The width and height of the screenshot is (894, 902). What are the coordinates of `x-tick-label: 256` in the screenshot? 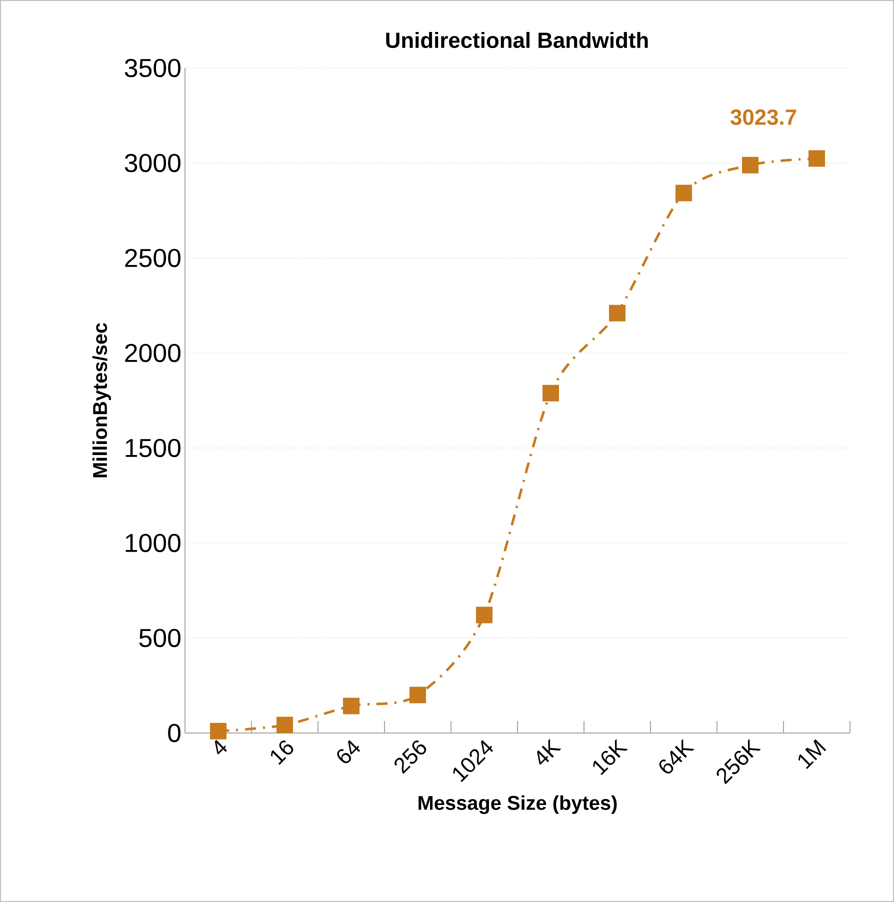 It's located at (410, 757).